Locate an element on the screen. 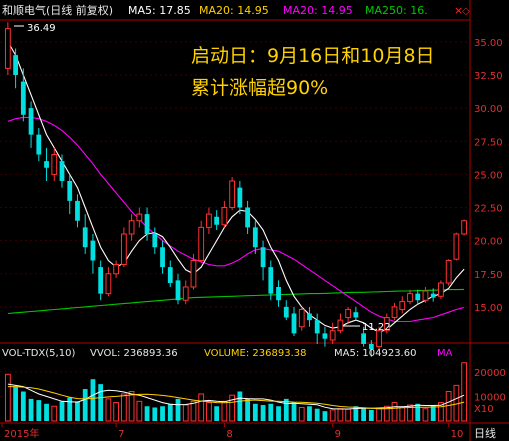 The image size is (509, 441). stock-title: 和顺电气(日线 前复权) is located at coordinates (57, 10).